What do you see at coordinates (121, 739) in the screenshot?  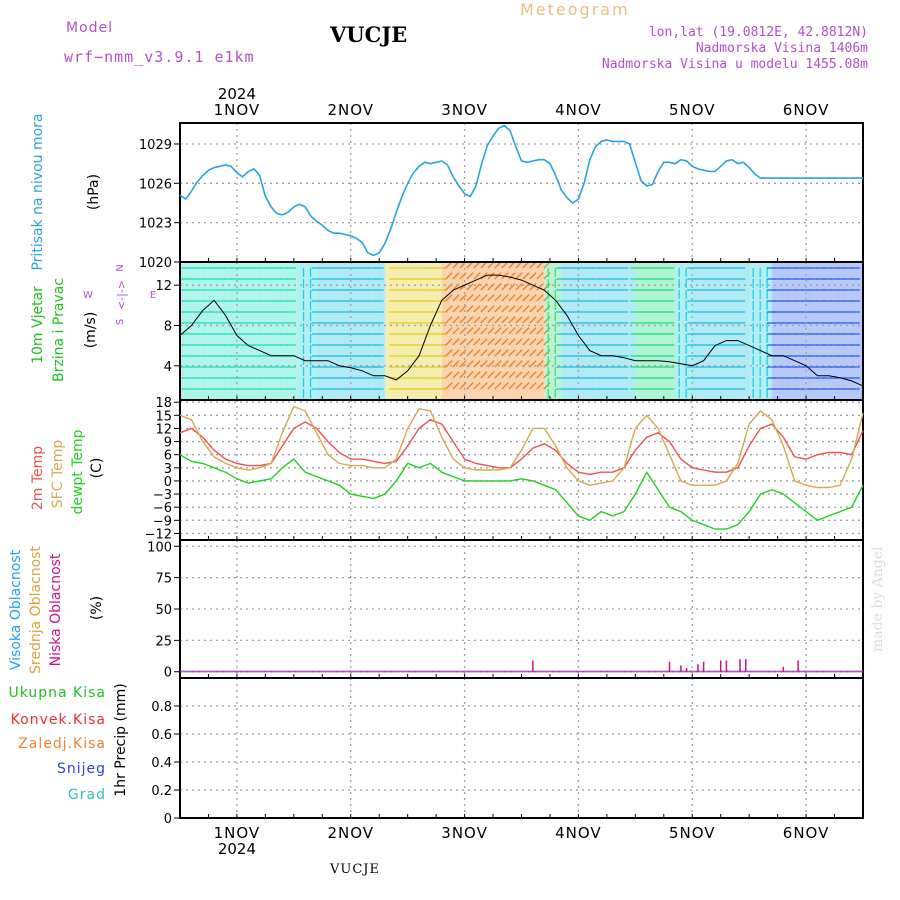 I see `precip-unit-label: 1hr Precip (mm)` at bounding box center [121, 739].